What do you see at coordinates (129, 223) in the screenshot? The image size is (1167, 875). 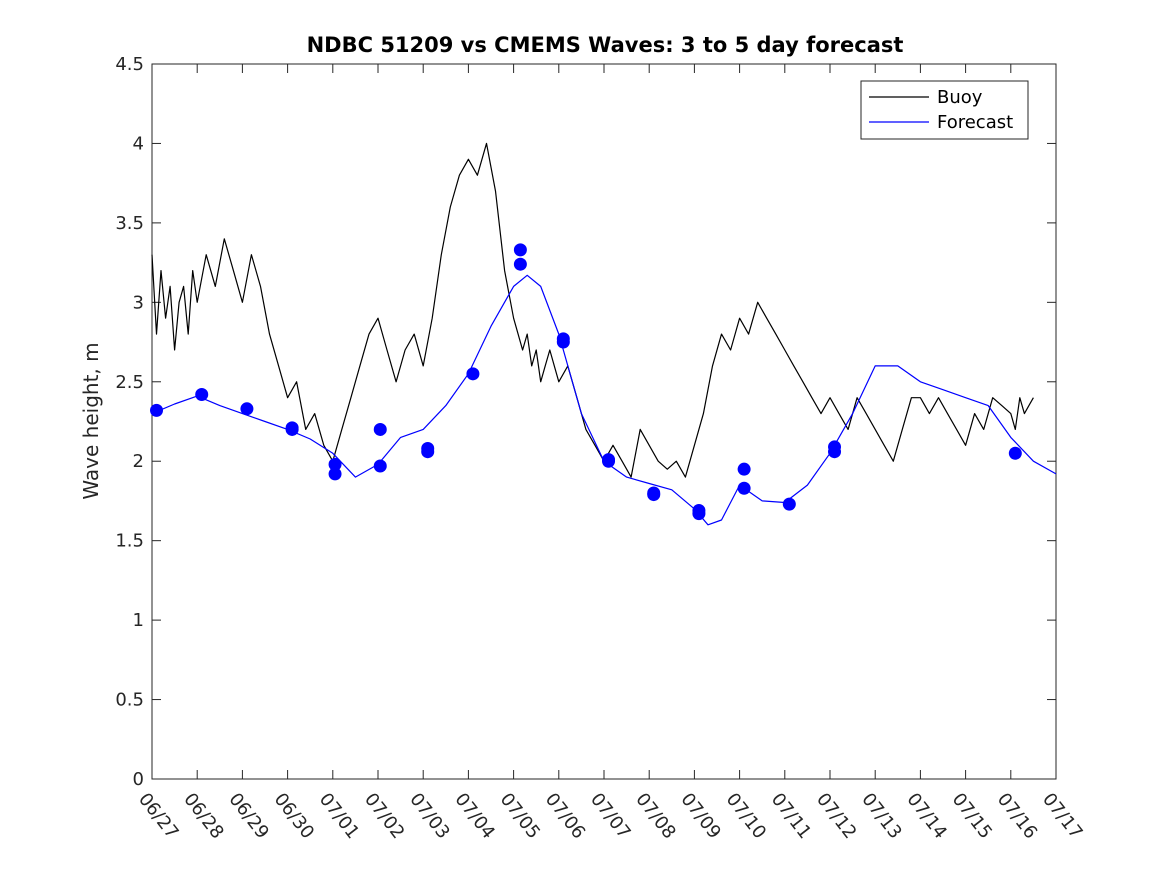 I see `y-tick-label: 3.5` at bounding box center [129, 223].